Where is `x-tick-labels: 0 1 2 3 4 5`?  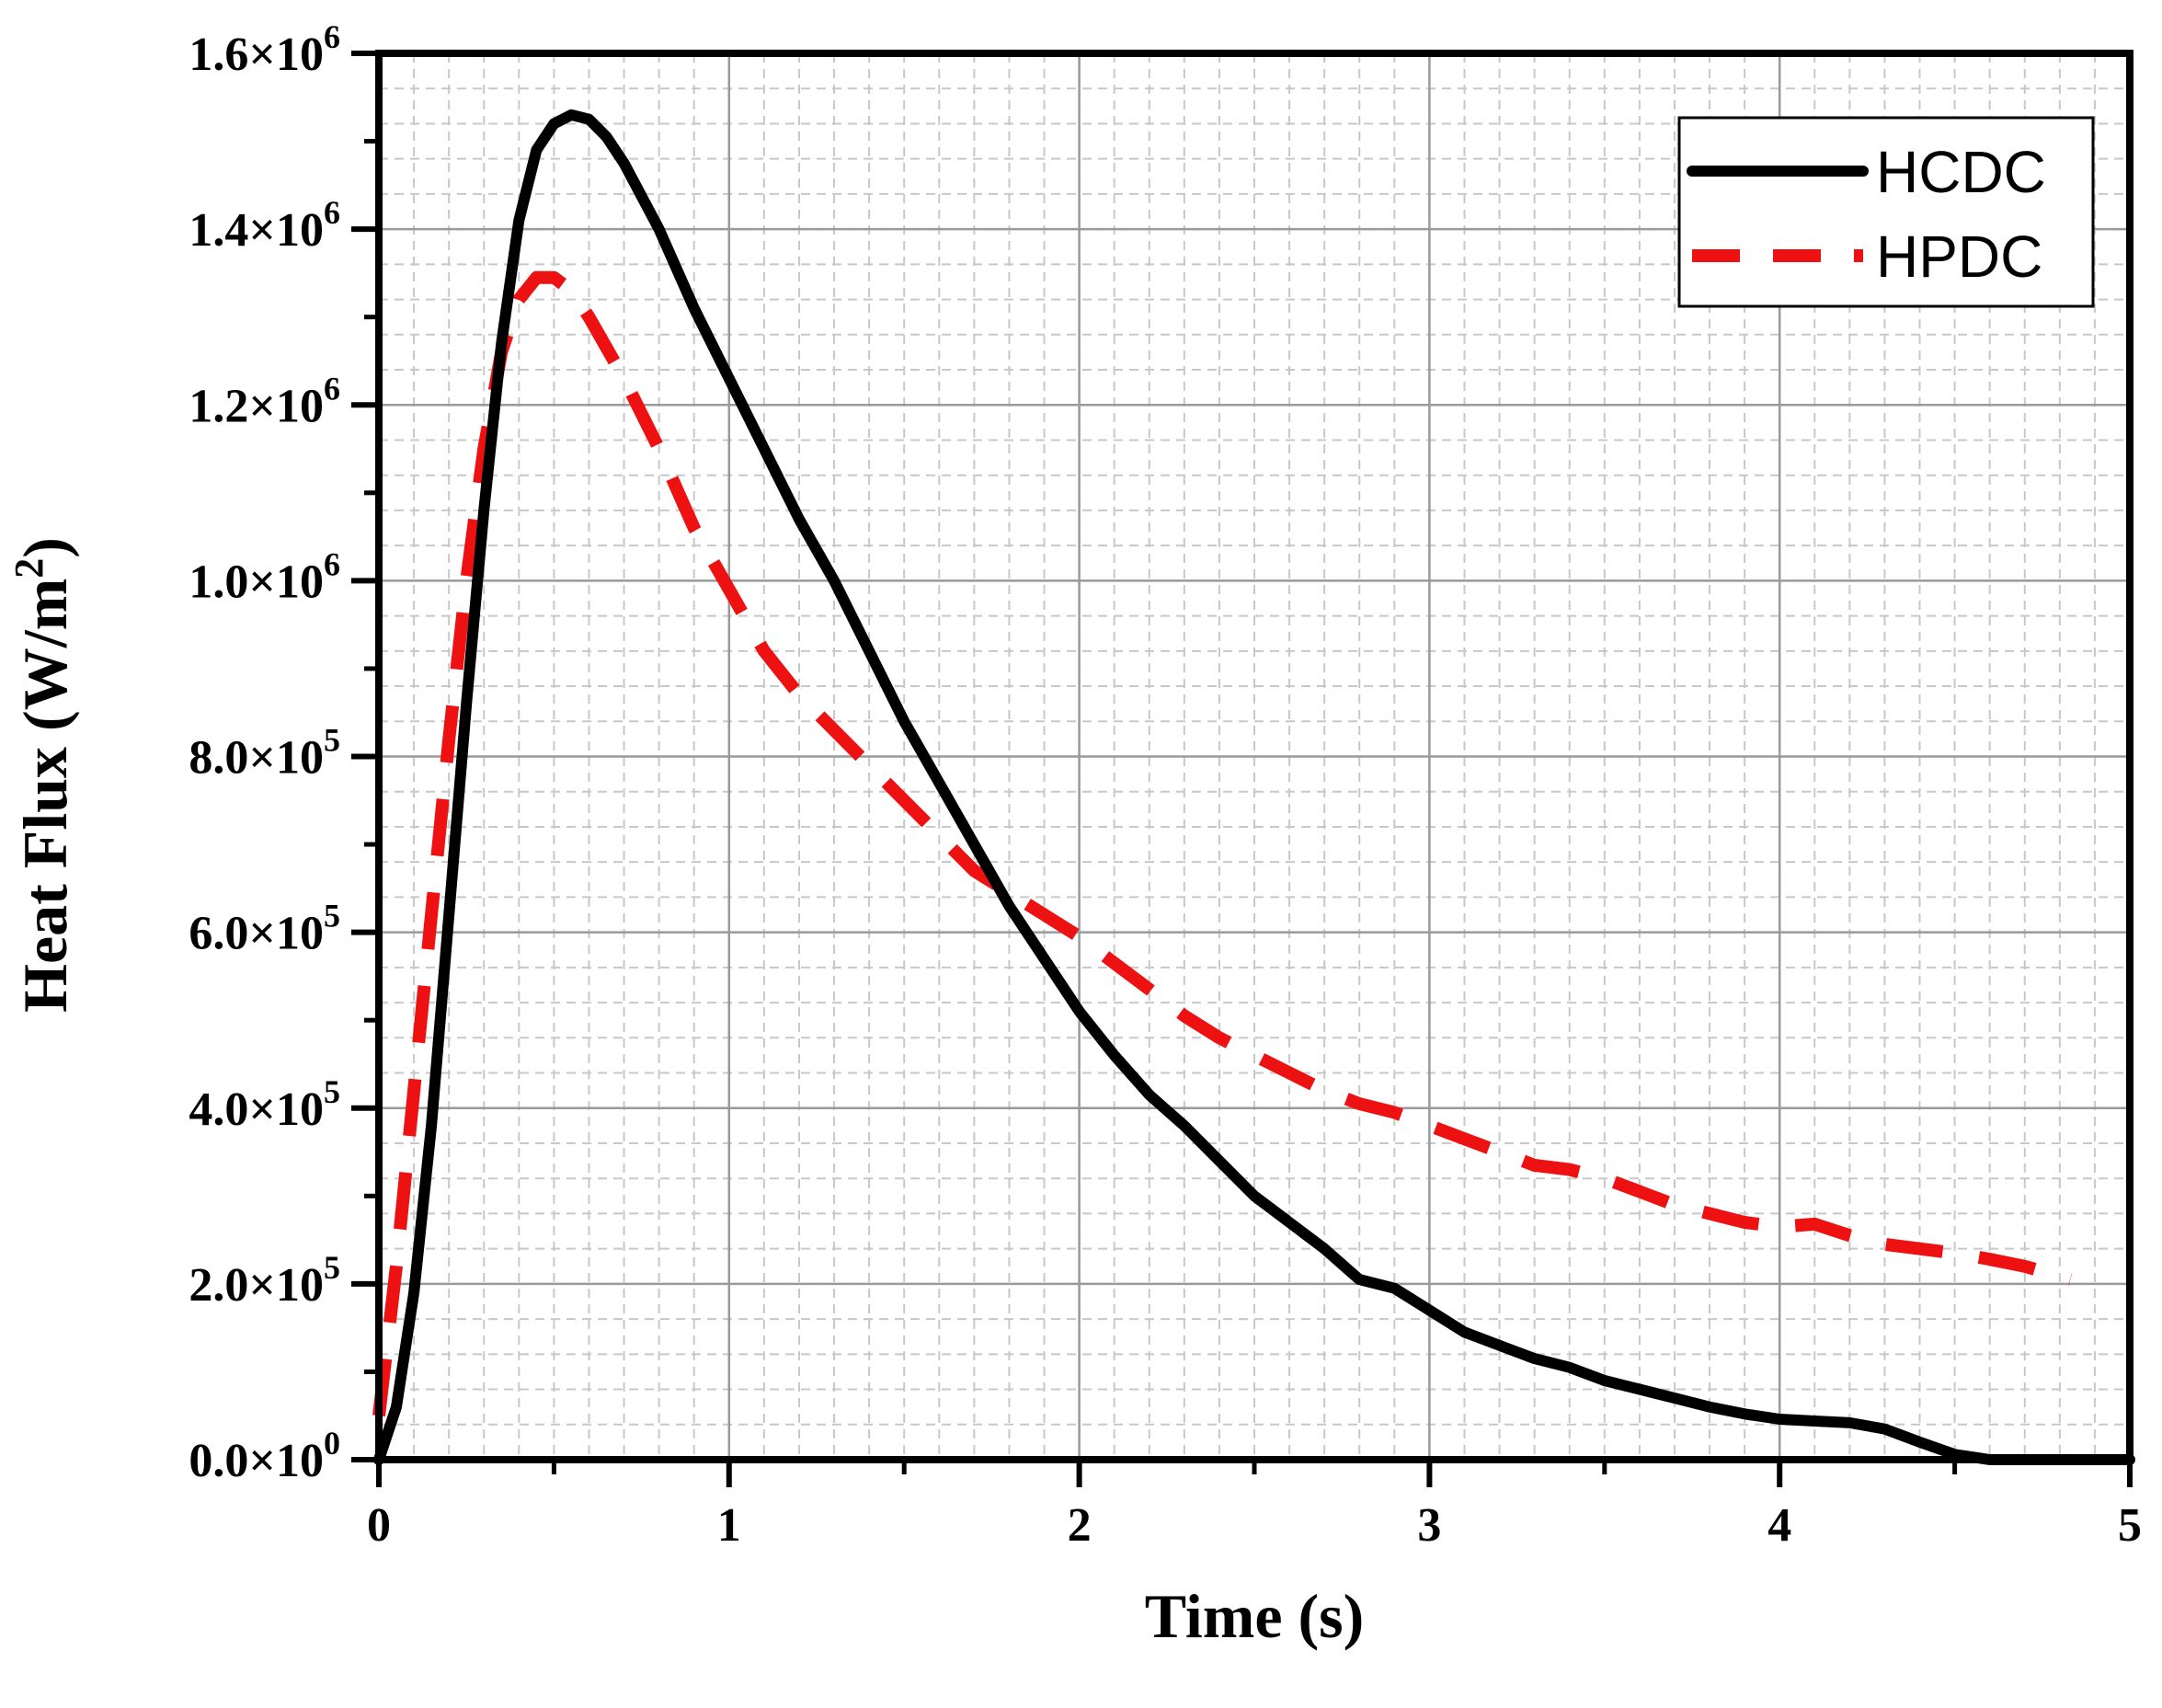 x-tick-labels: 0 1 2 3 4 5 is located at coordinates (1254, 1525).